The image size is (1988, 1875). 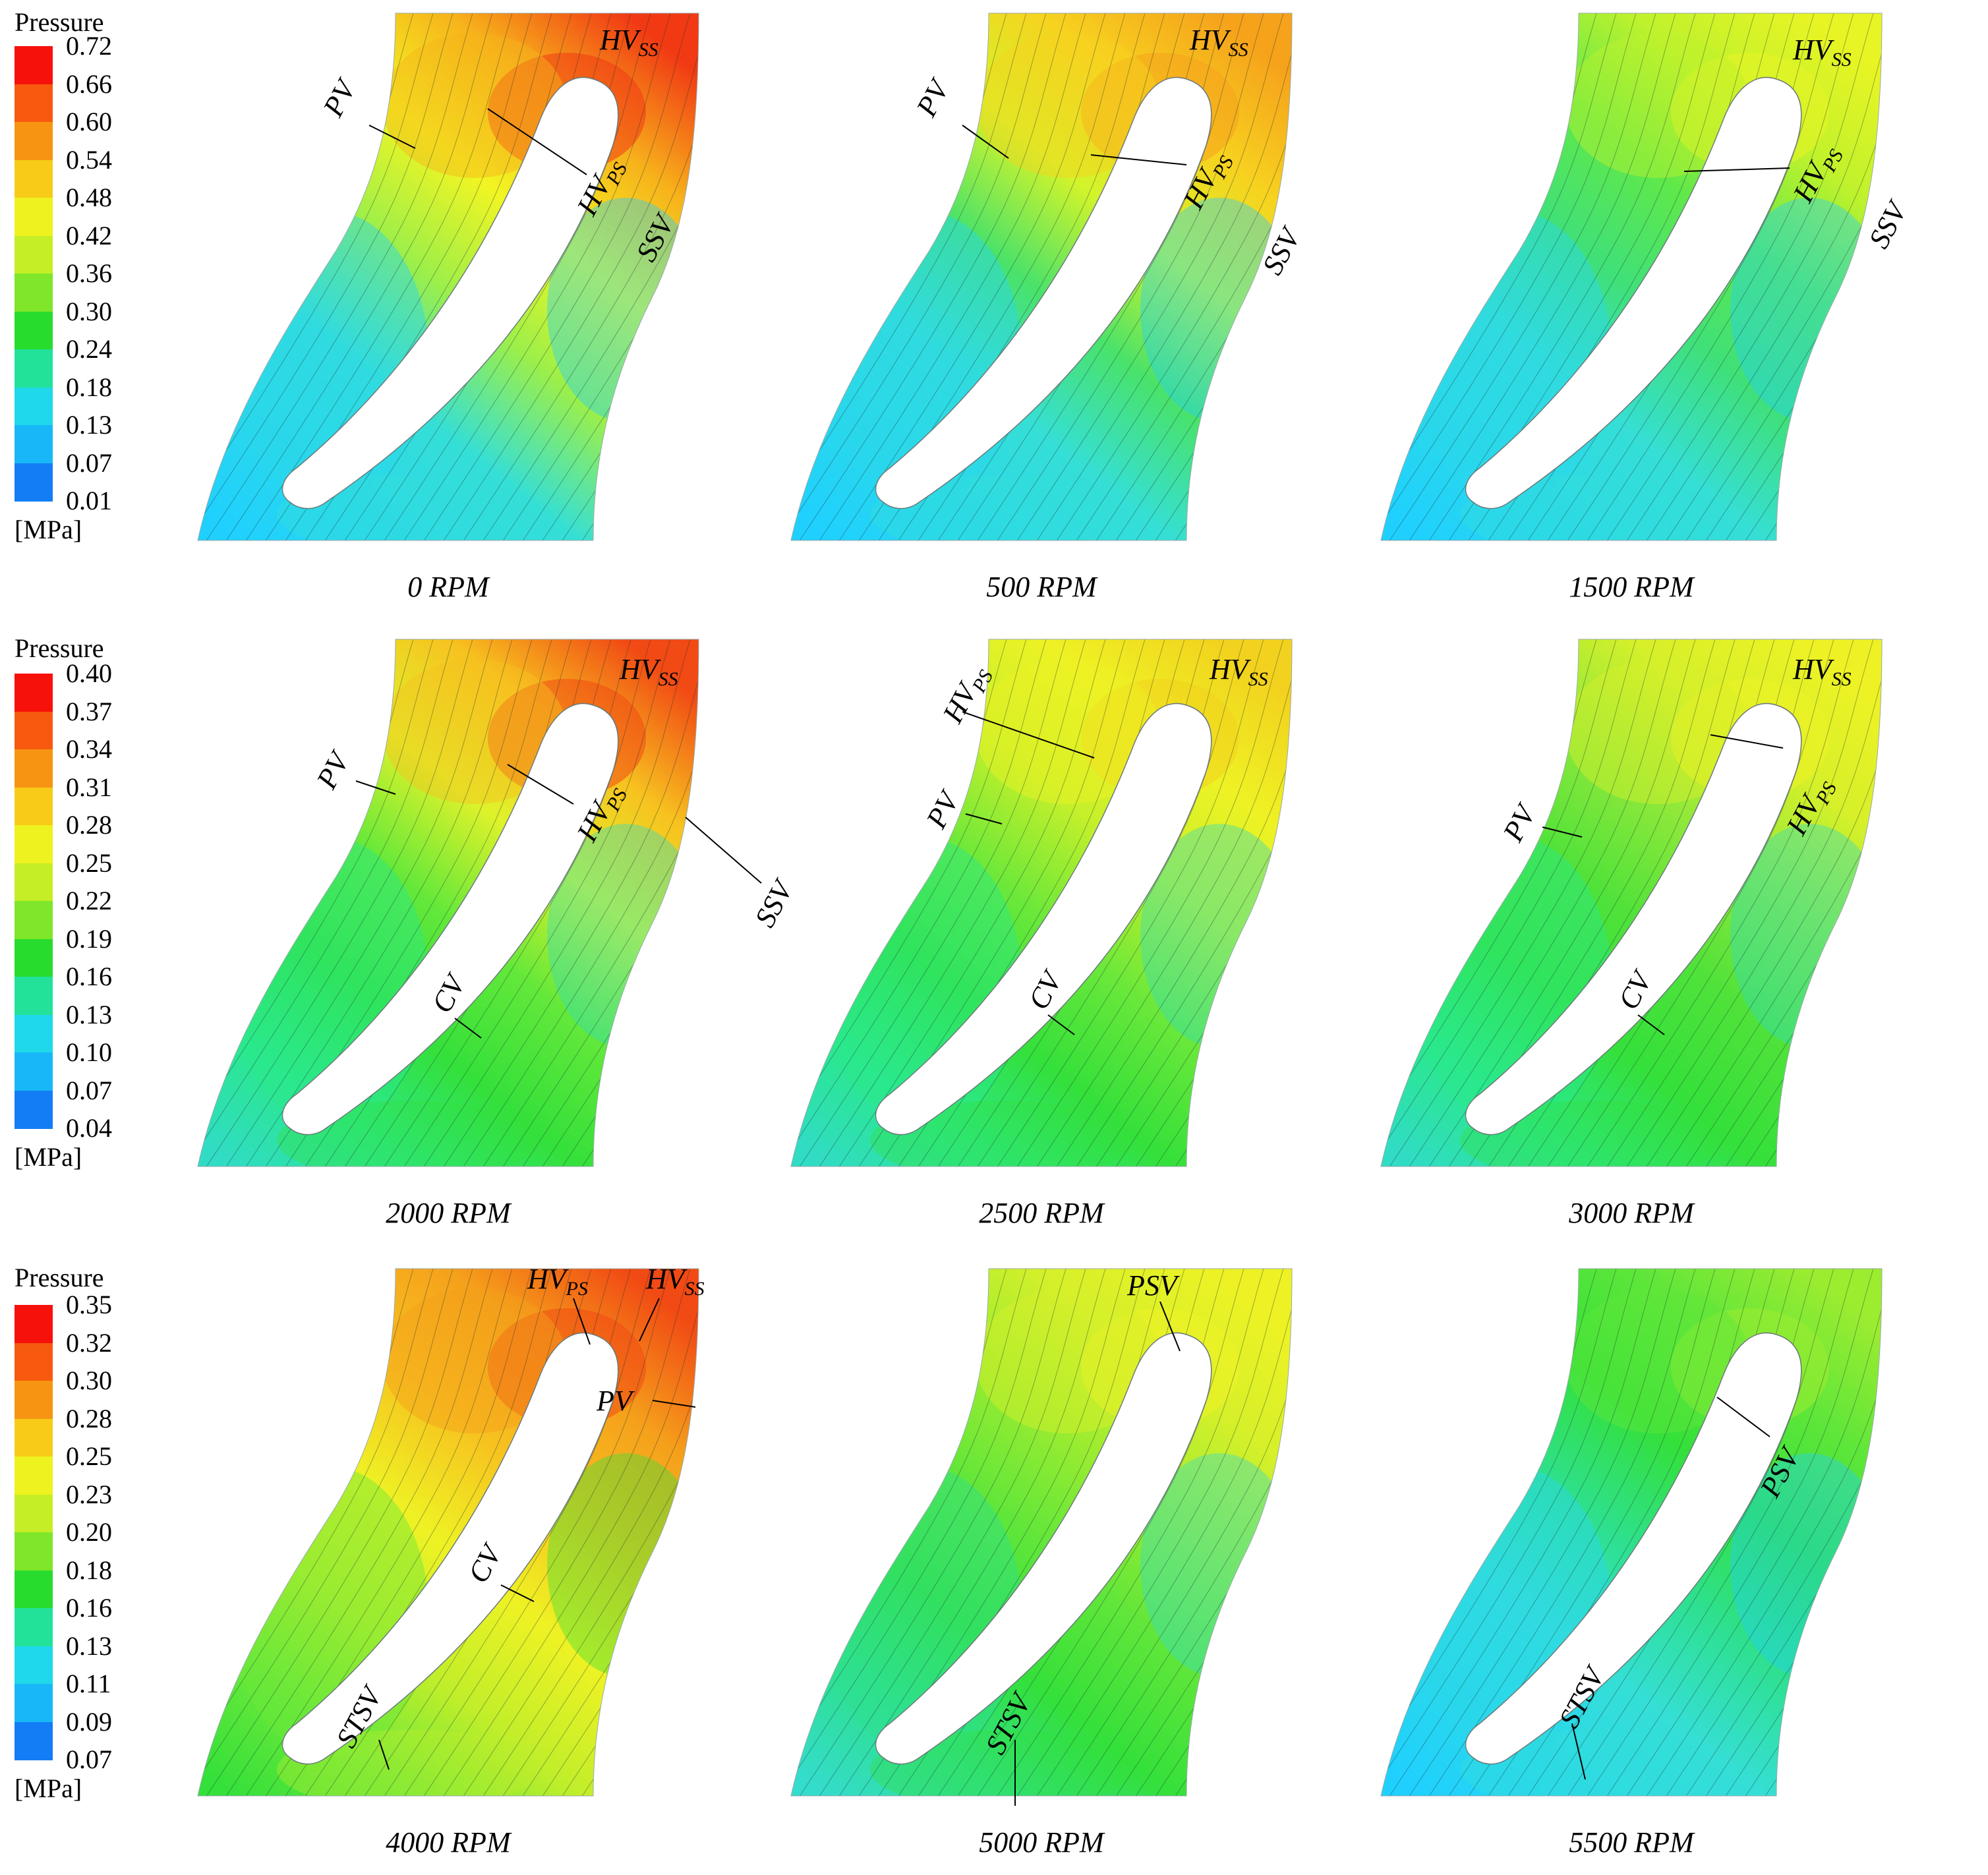 What do you see at coordinates (89, 1456) in the screenshot?
I see `legend-tick-label: 0.25` at bounding box center [89, 1456].